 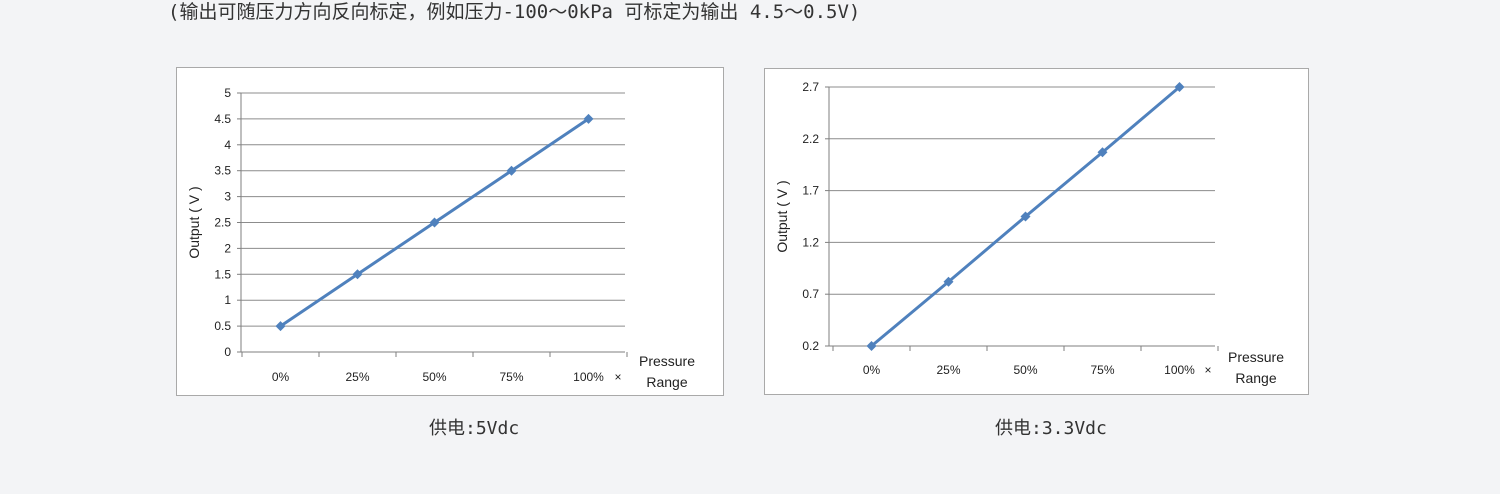 I want to click on y-tick-label: 4, so click(x=227, y=145).